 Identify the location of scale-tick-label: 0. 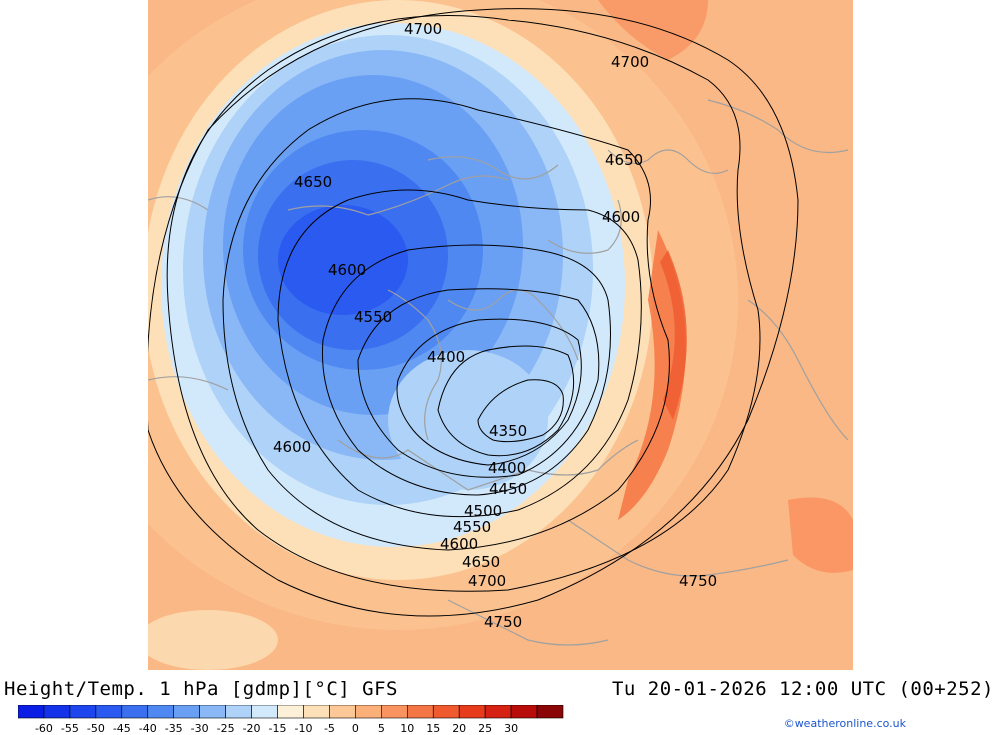
(355, 728).